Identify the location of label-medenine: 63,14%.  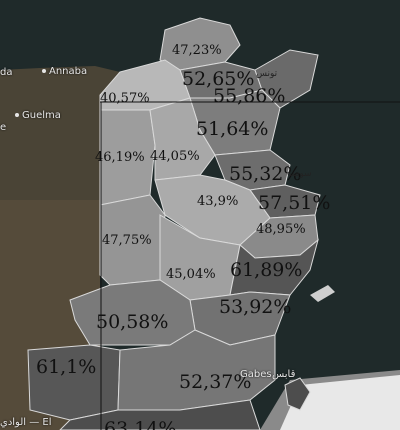
(140, 424).